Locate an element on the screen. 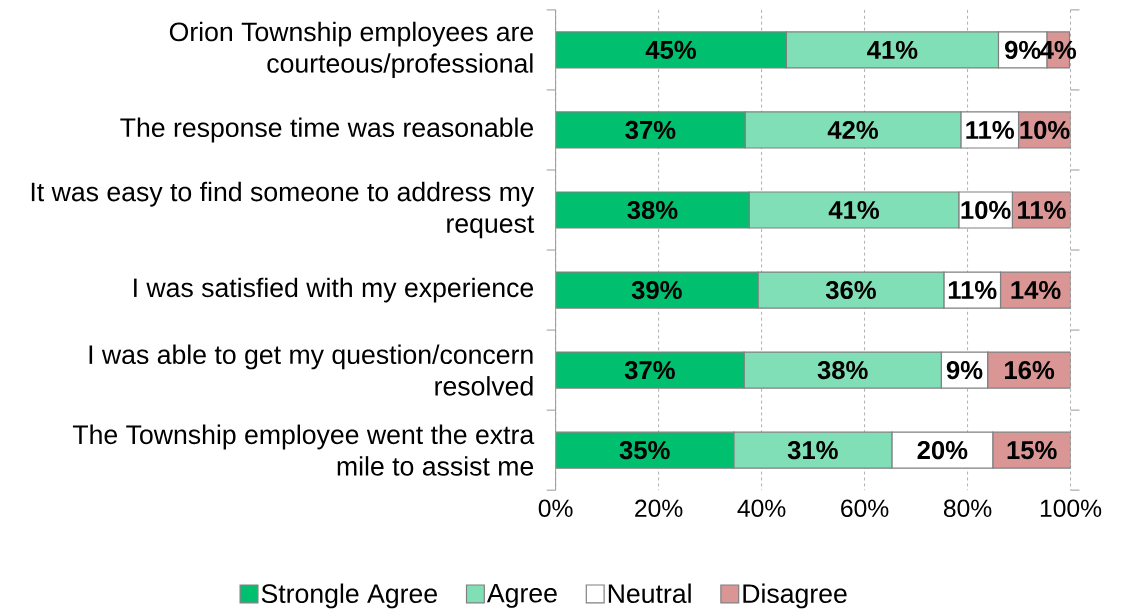 The height and width of the screenshot is (610, 1125). data-label: 39% is located at coordinates (656, 290).